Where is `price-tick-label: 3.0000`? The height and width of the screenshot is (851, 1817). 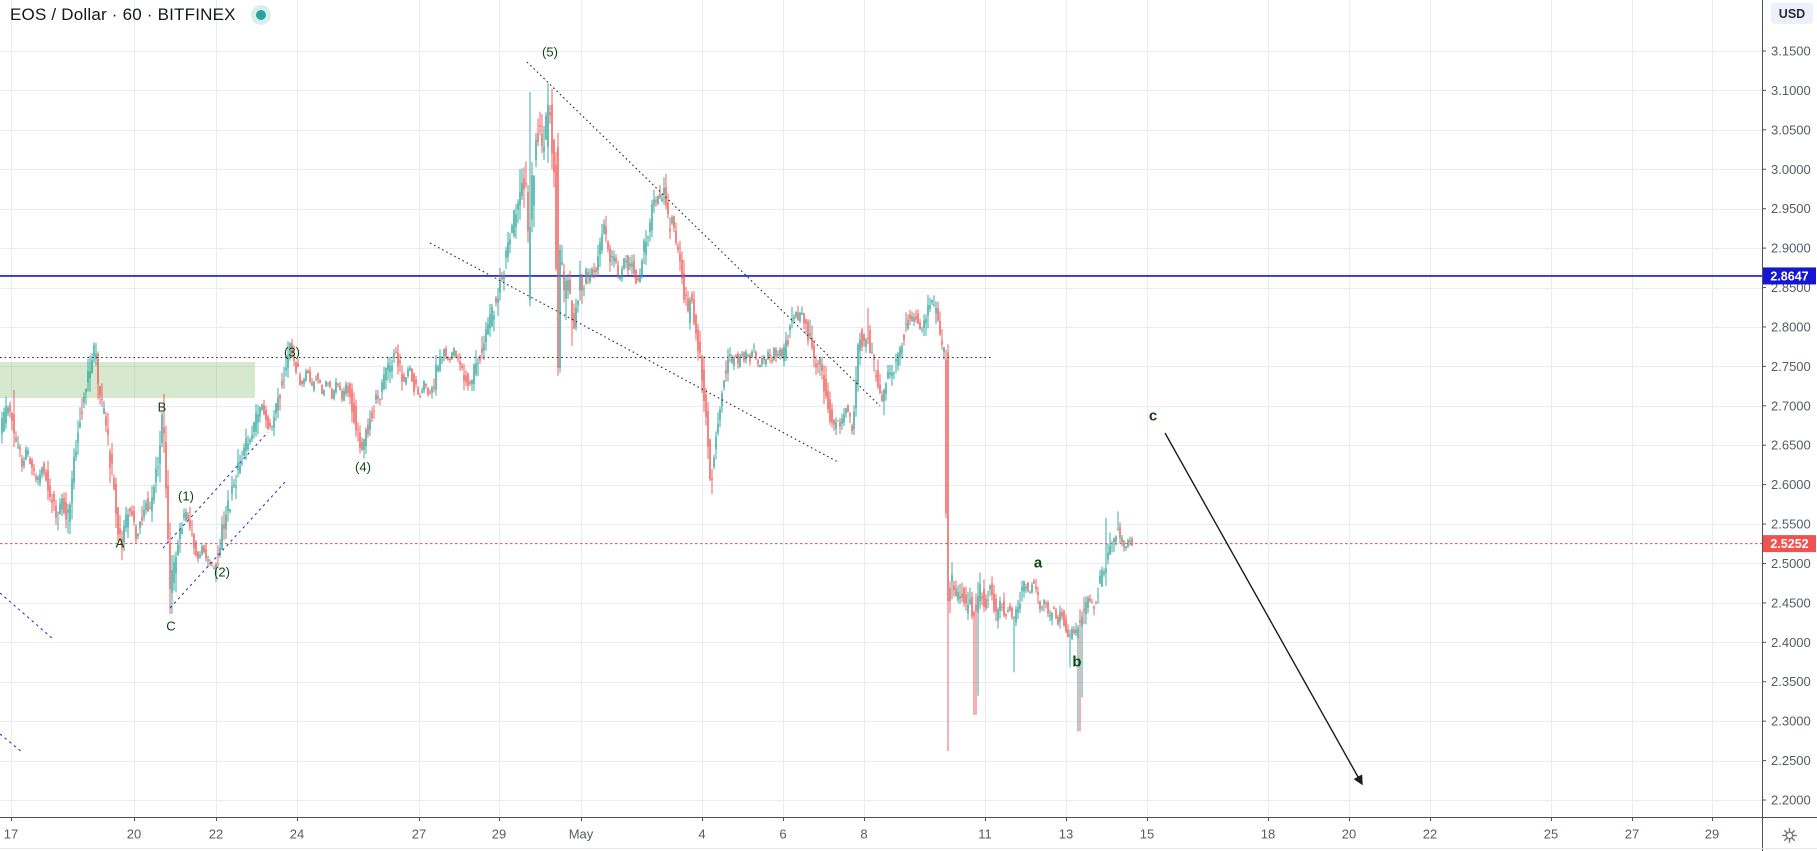 price-tick-label: 3.0000 is located at coordinates (1791, 169).